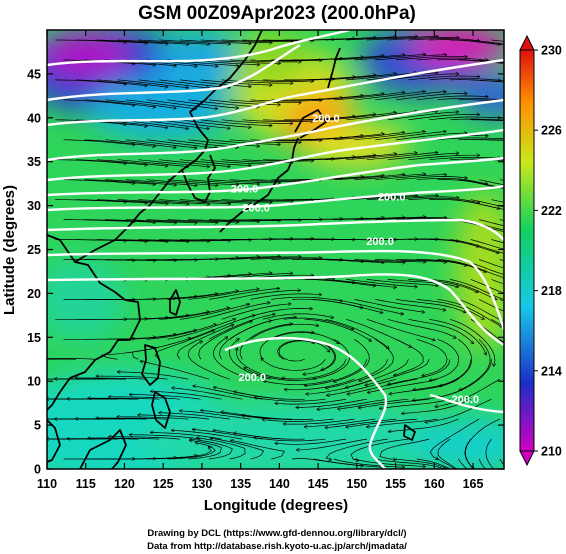  I want to click on y-tick-label: 25, so click(34, 250).